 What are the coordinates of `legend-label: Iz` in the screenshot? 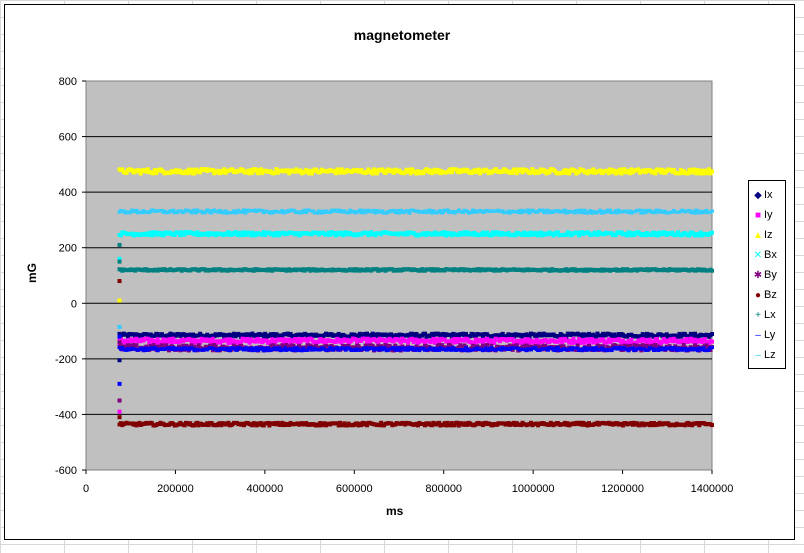 It's located at (768, 235).